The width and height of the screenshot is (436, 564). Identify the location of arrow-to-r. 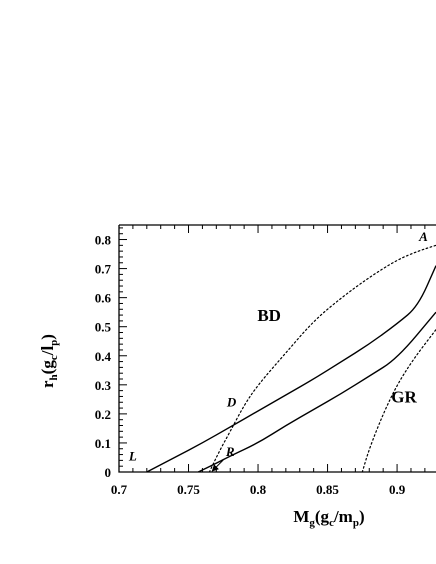
(217, 465).